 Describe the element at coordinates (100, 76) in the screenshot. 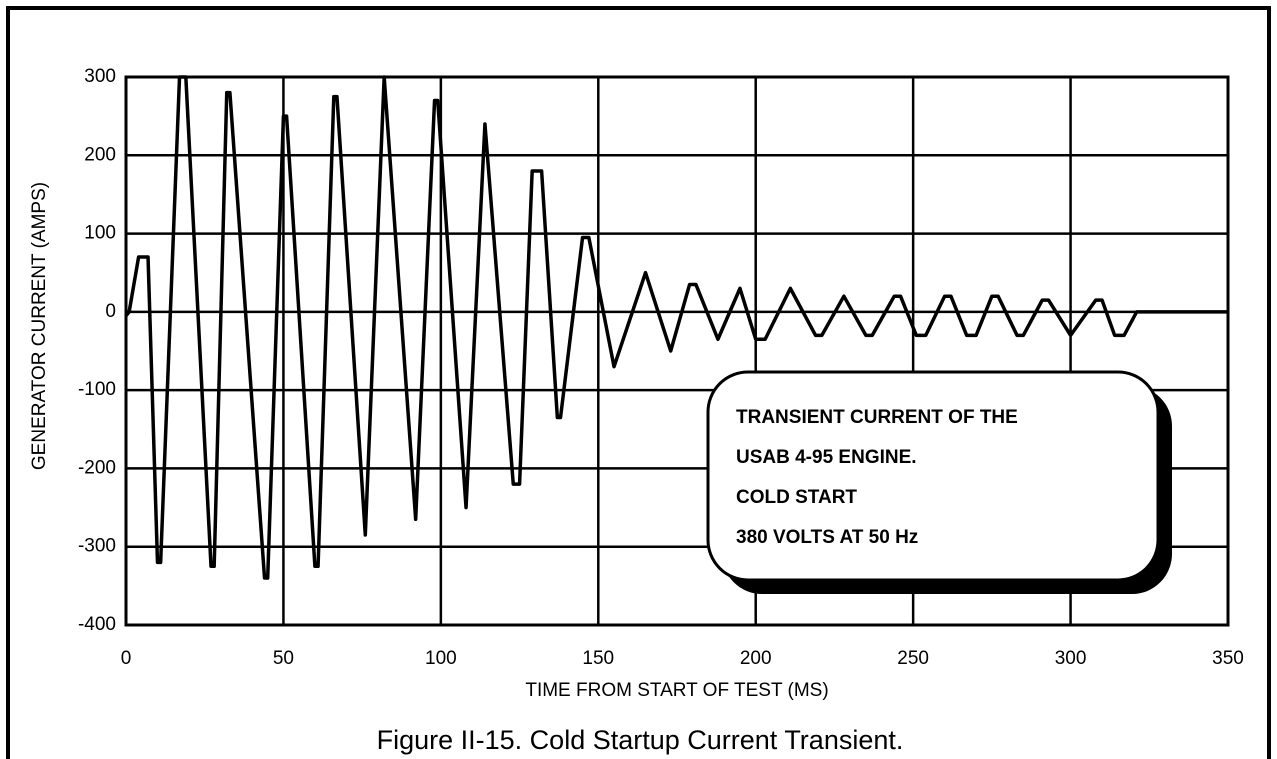

I see `y-tick-label: 300` at that location.